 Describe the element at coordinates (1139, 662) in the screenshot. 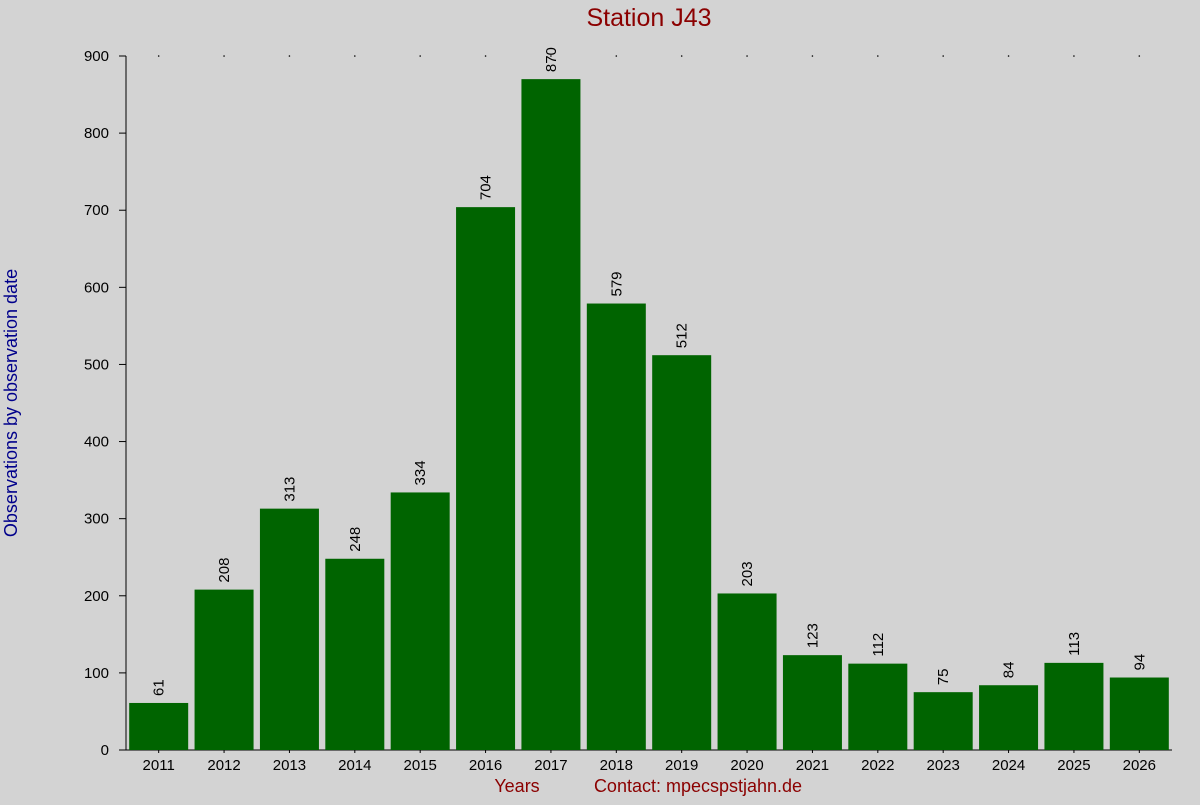

I see `data-label: 94` at that location.